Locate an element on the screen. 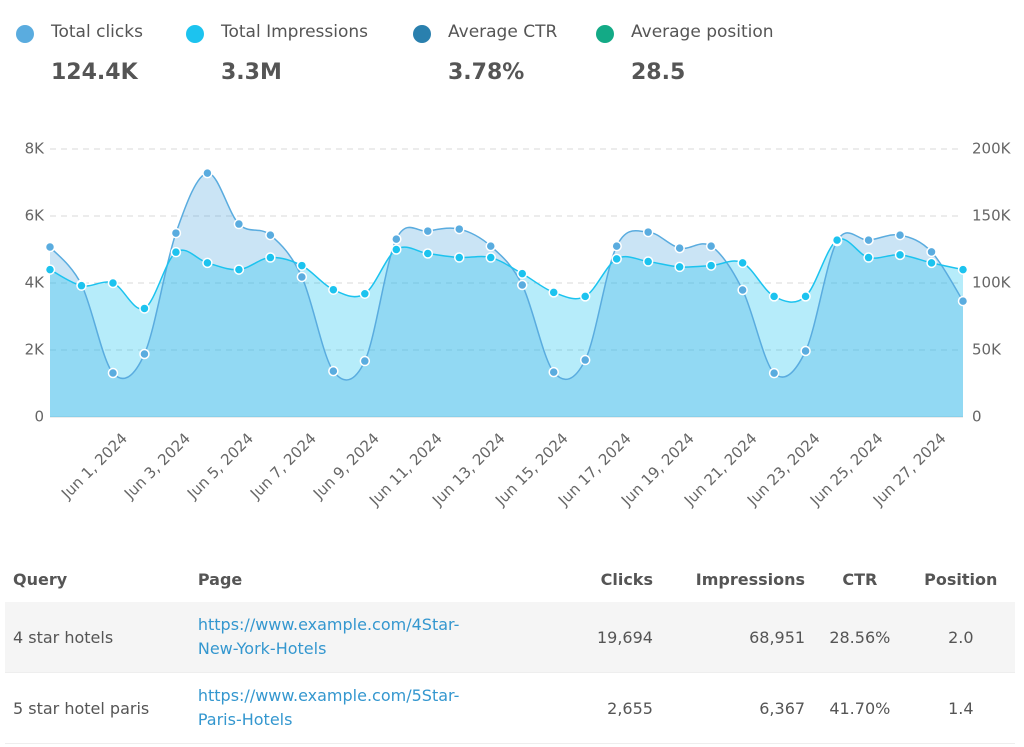 The width and height of the screenshot is (1024, 747). table-cell: 41.70% is located at coordinates (860, 708).